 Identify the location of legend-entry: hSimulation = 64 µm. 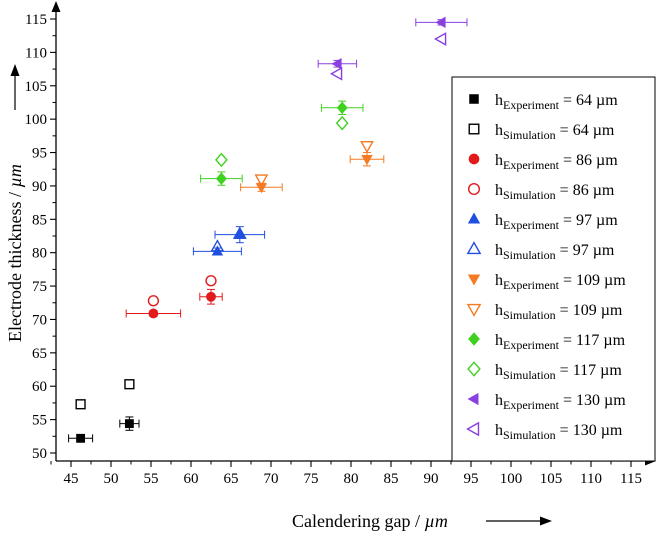
(555, 132).